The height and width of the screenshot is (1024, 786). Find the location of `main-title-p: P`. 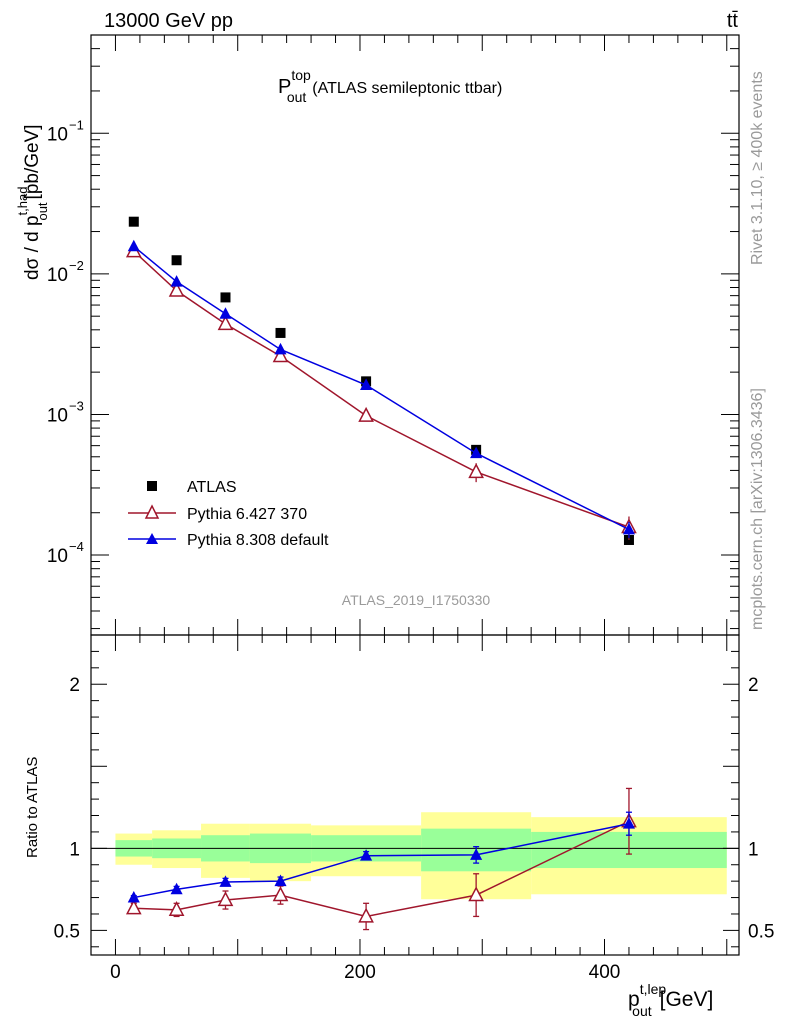

main-title-p: P is located at coordinates (284, 87).